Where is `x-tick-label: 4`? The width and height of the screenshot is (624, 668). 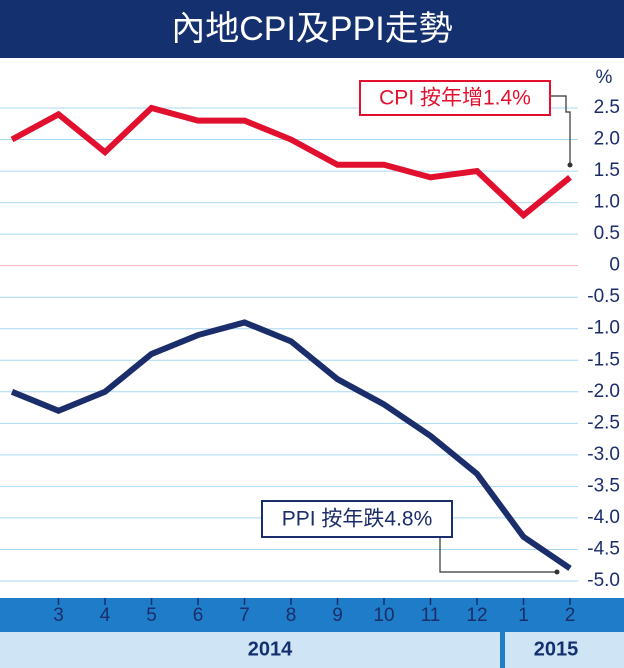 x-tick-label: 4 is located at coordinates (105, 615).